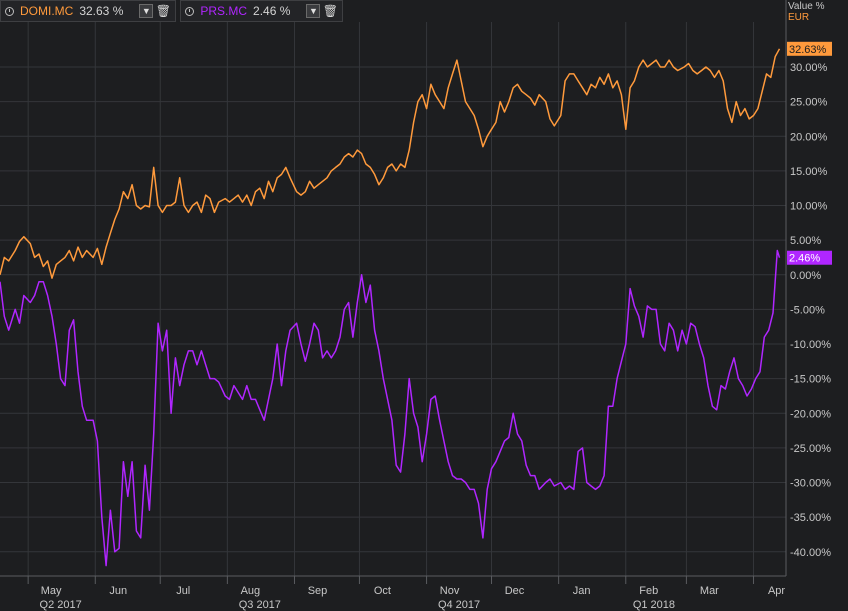  What do you see at coordinates (582, 591) in the screenshot?
I see `x-tick-label-month: Jan` at bounding box center [582, 591].